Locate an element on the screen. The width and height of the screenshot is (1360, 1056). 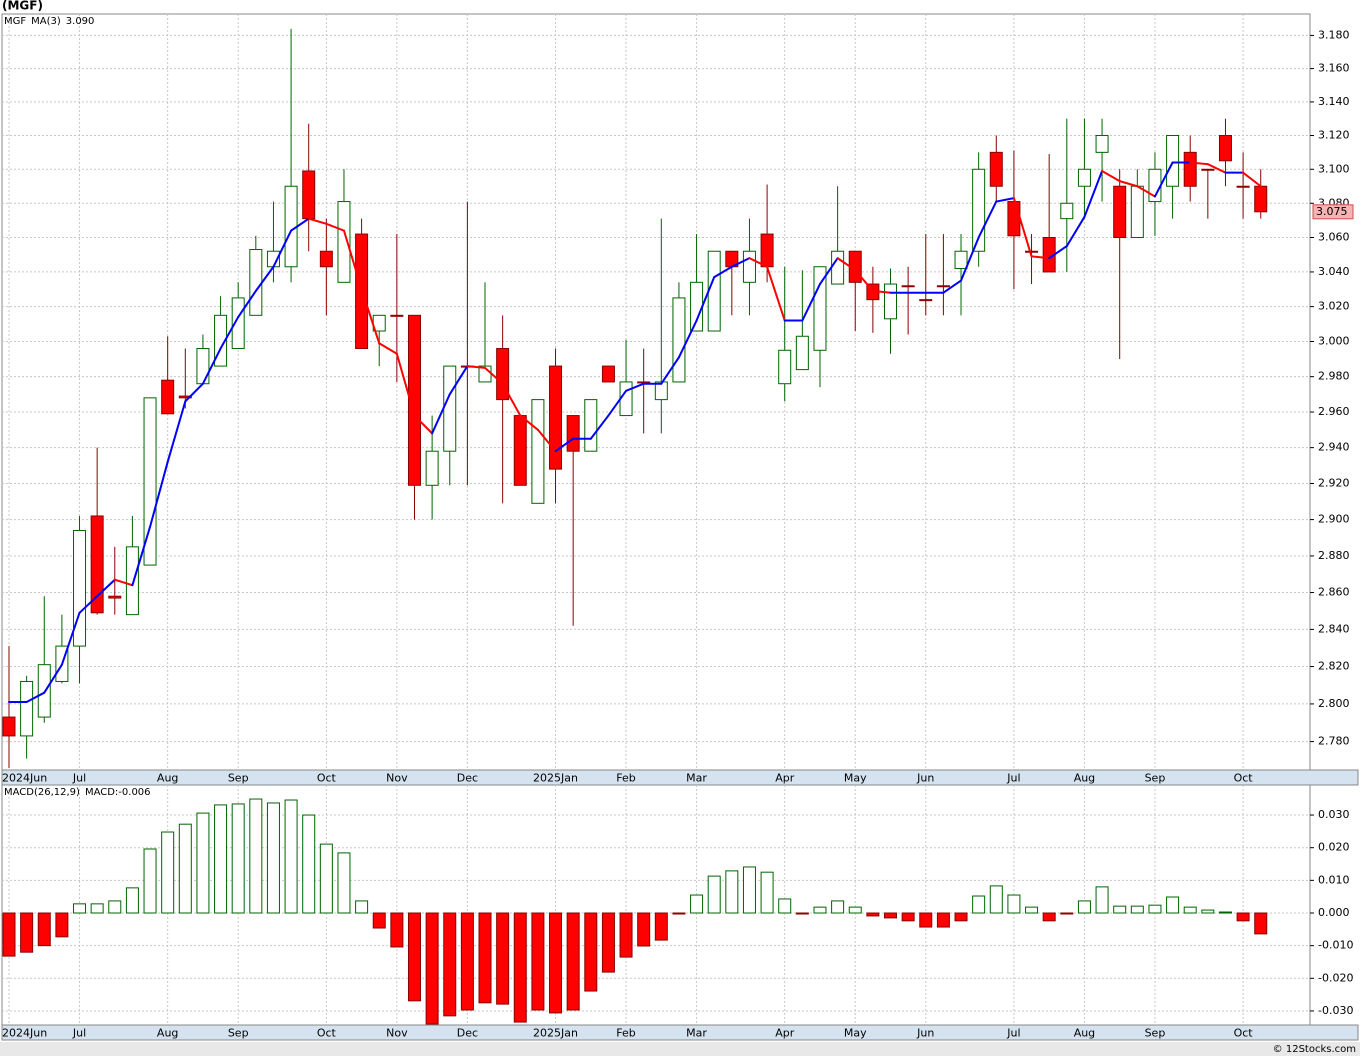
x-tick-label: 2025Jan is located at coordinates (555, 778).